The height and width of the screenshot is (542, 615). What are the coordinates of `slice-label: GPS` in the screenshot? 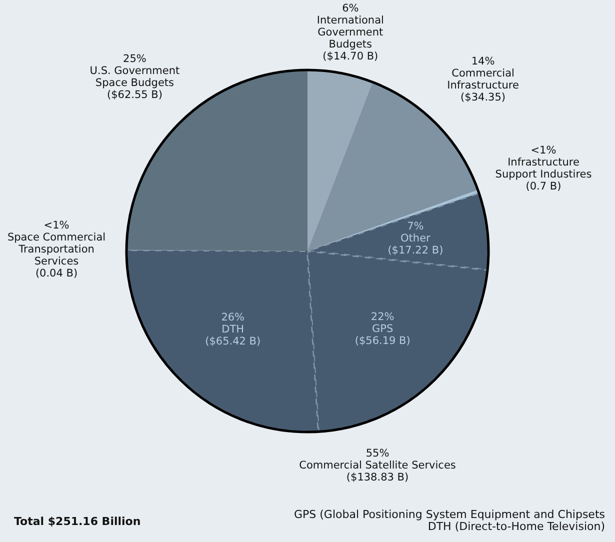 It's located at (383, 329).